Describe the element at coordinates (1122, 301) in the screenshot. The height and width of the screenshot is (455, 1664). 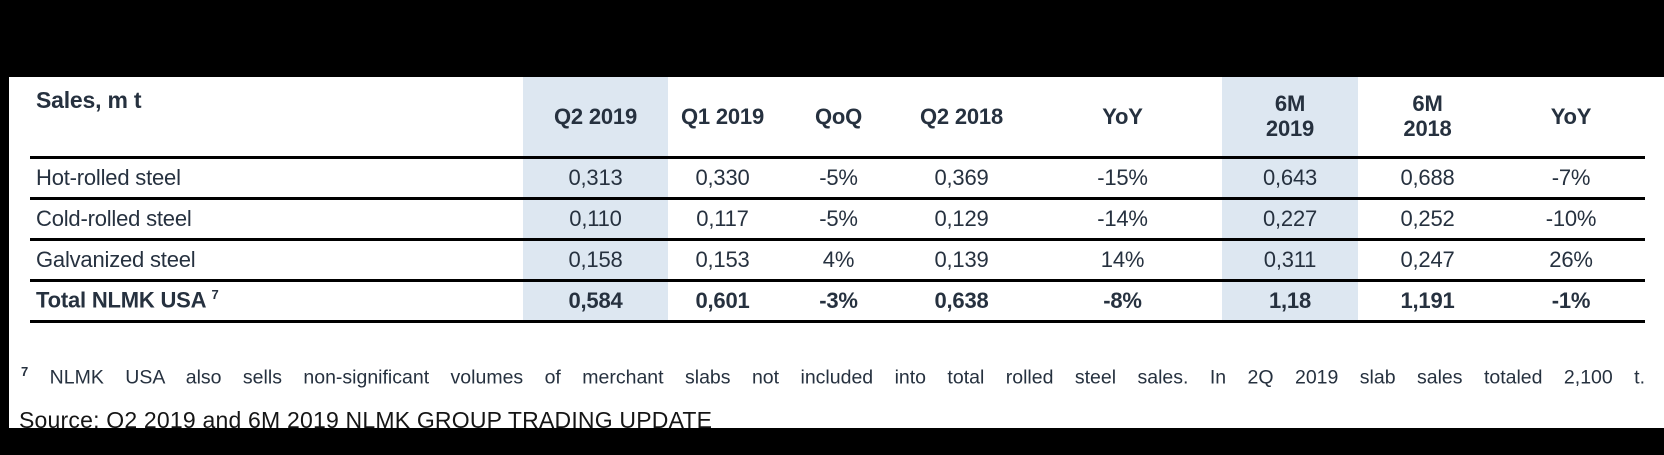
I see `cell: -8%` at that location.